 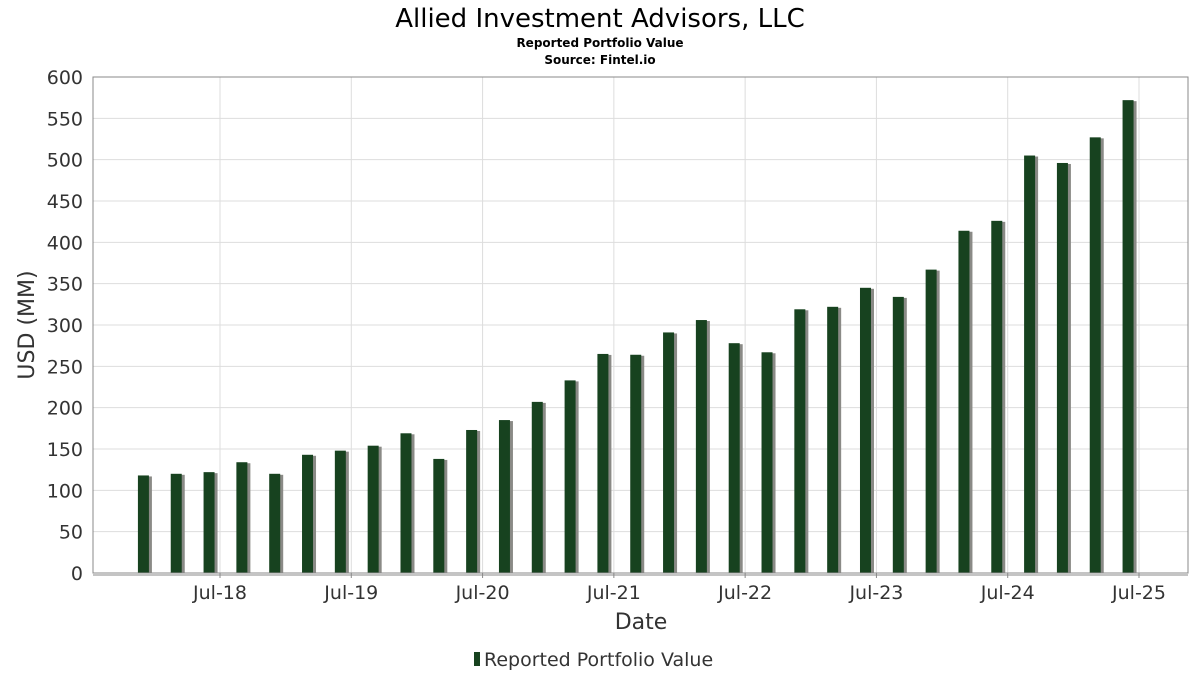 I want to click on x-tick-label: Jul-22, so click(x=744, y=593).